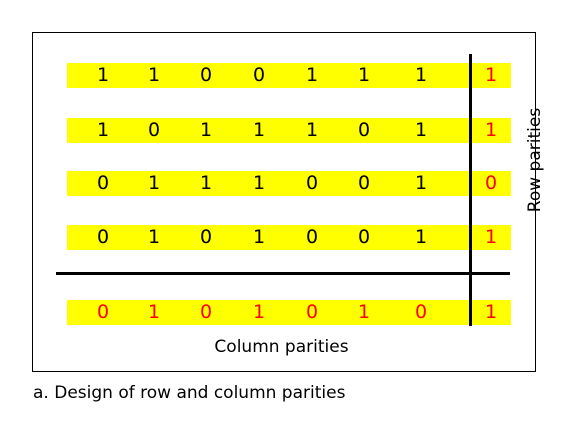  I want to click on column-parities-label: Column parities, so click(281, 347).